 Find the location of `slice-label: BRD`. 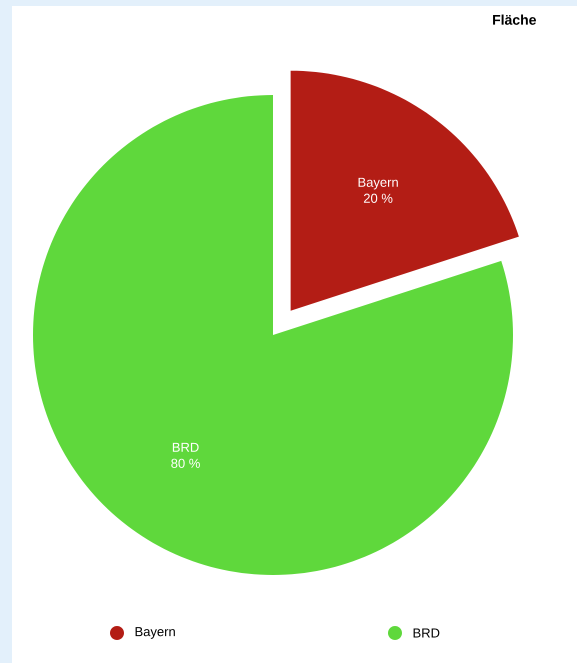

slice-label: BRD is located at coordinates (185, 447).